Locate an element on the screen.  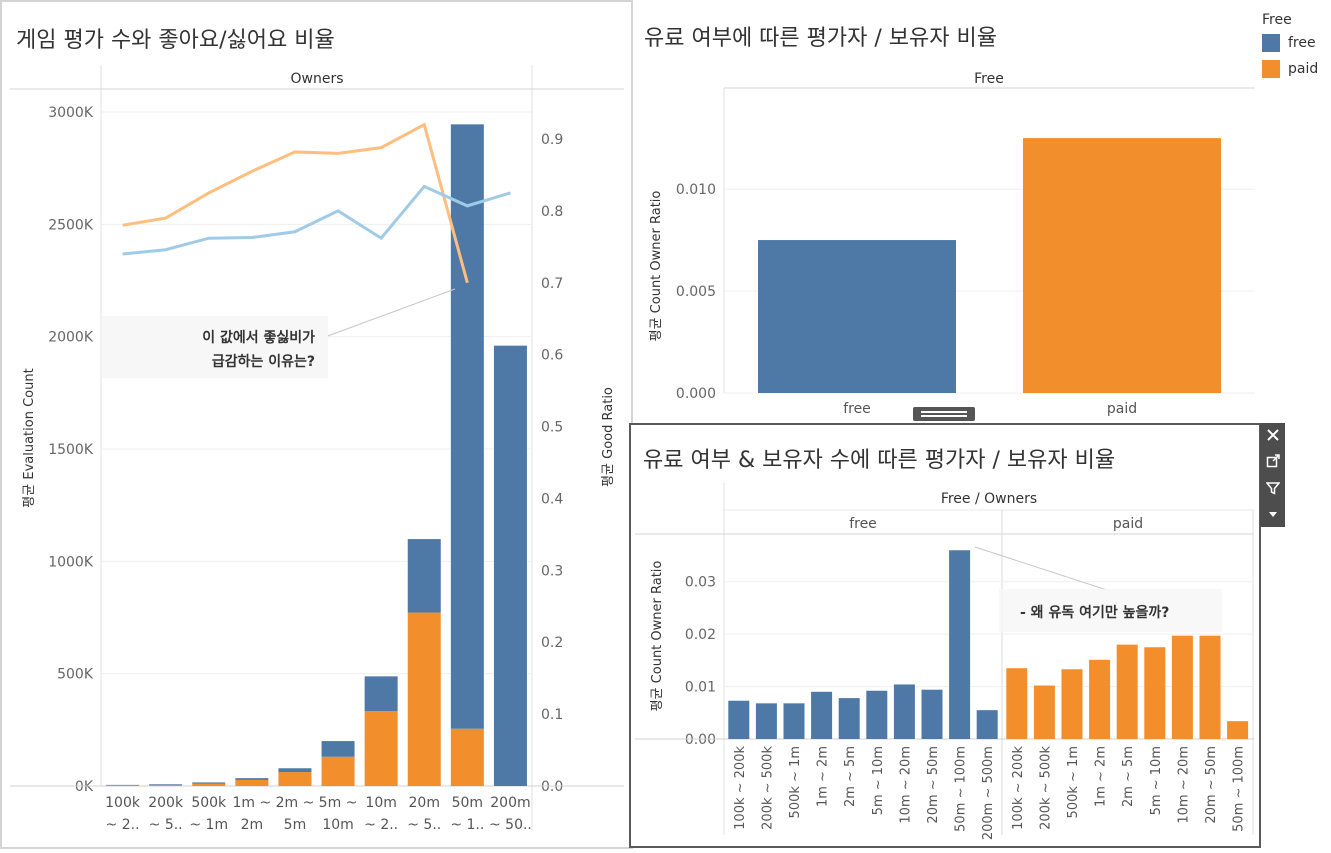
x-tick-label: 500k is located at coordinates (209, 803).